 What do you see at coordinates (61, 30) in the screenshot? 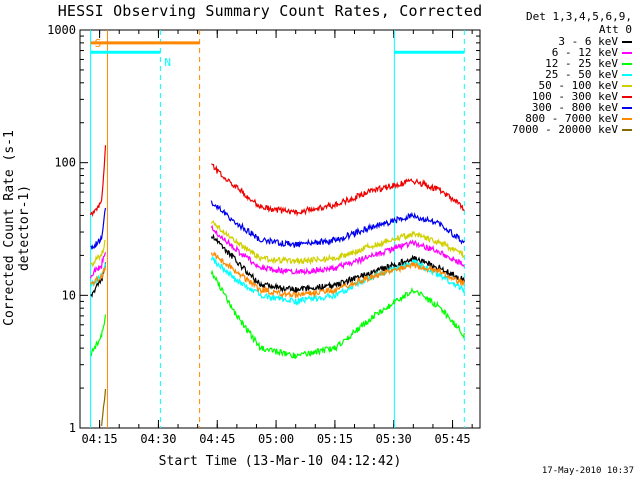
I see `y-tick-label: 1000` at bounding box center [61, 30].